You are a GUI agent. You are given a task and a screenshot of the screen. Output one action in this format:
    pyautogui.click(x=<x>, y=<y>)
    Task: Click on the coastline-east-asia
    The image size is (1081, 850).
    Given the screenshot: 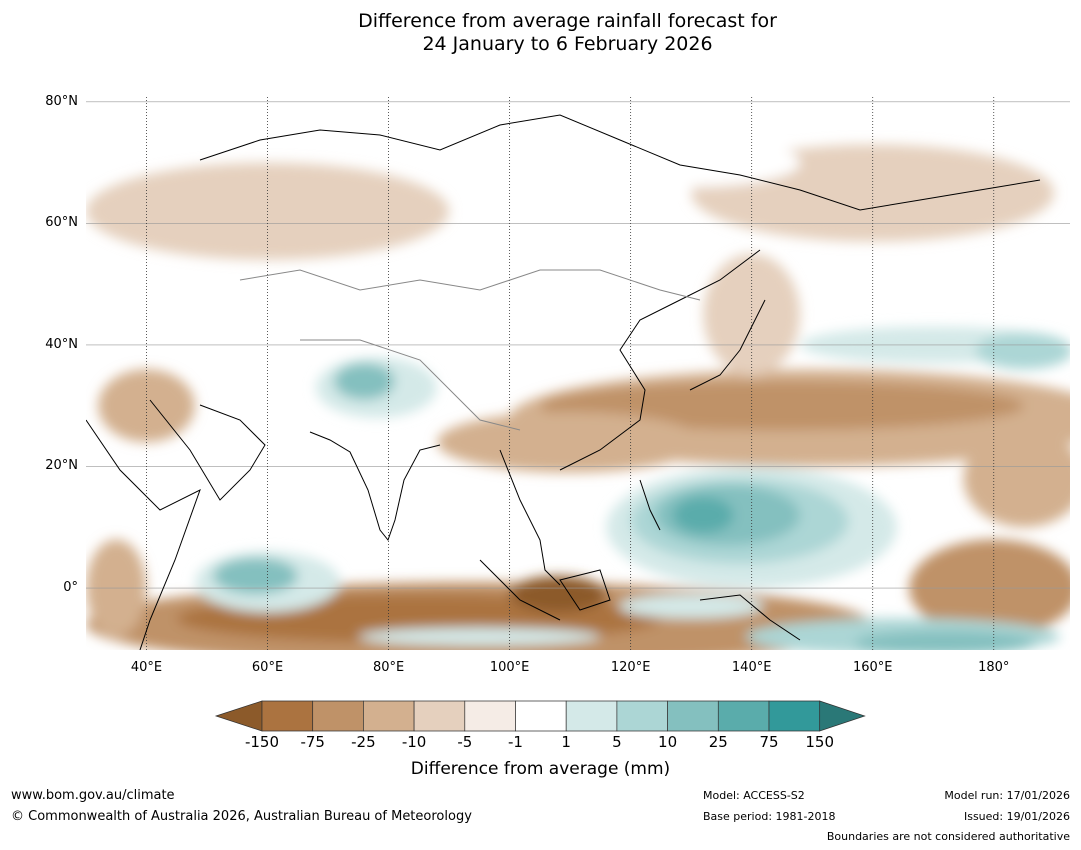 What is the action you would take?
    pyautogui.click(x=660, y=360)
    